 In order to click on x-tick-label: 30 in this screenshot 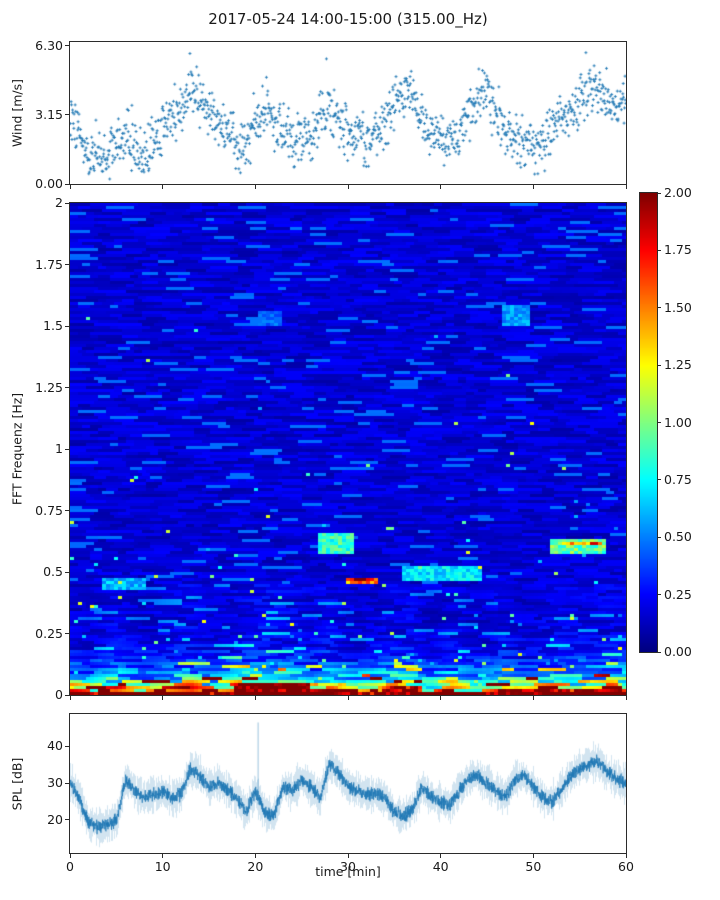, I will do `click(348, 866)`.